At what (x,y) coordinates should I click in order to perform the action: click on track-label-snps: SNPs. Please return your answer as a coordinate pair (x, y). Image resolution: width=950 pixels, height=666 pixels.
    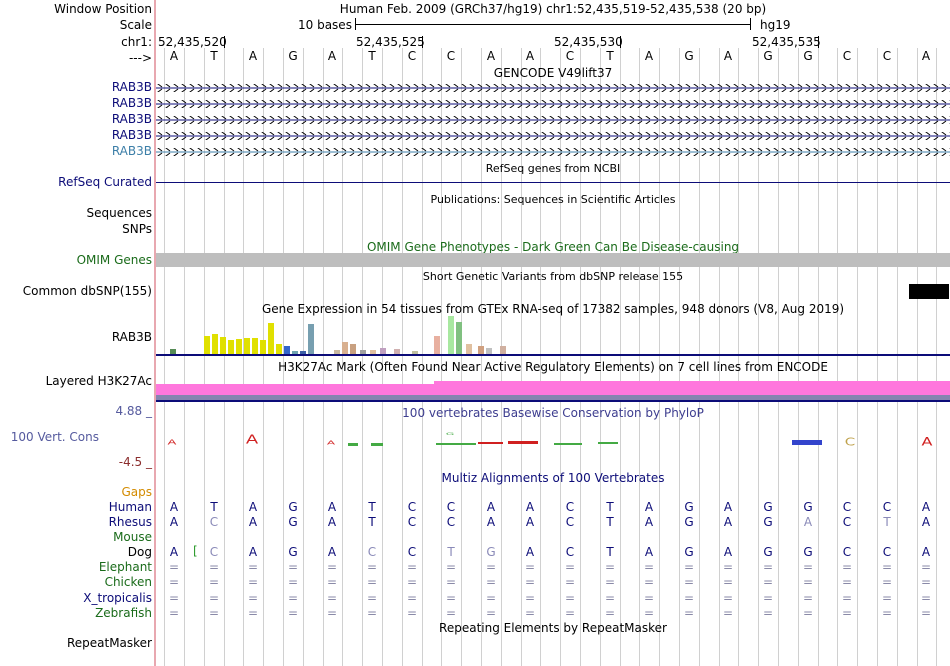
    Looking at the image, I should click on (137, 229).